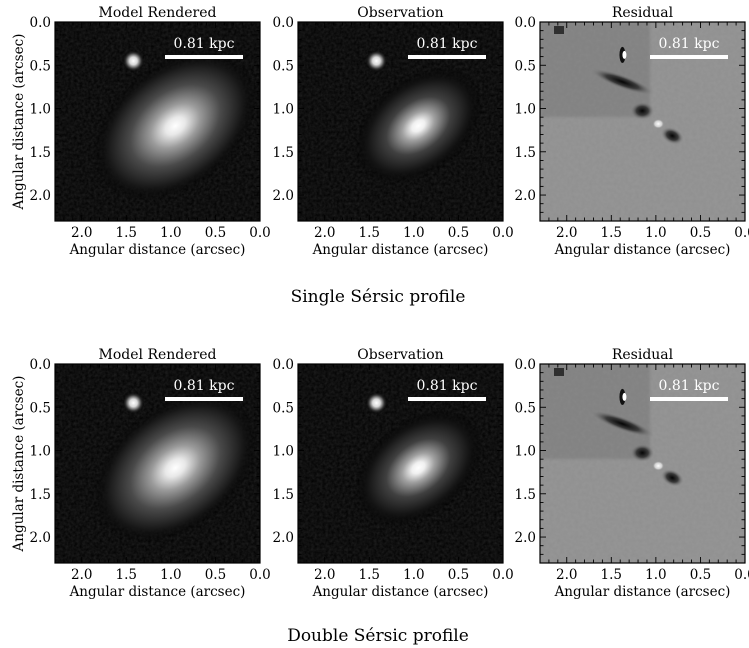  I want to click on image-residual, so click(642, 121).